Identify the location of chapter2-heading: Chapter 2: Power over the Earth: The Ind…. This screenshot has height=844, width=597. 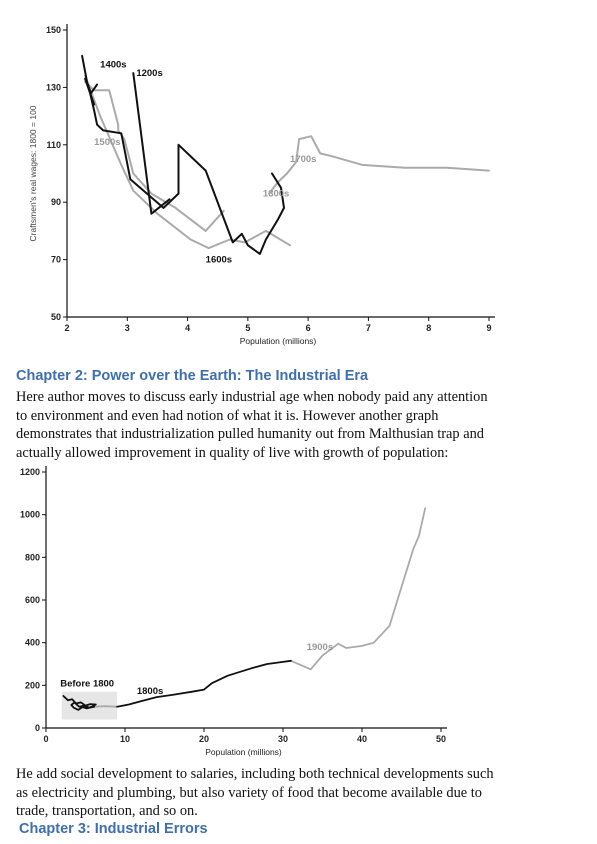
(192, 376).